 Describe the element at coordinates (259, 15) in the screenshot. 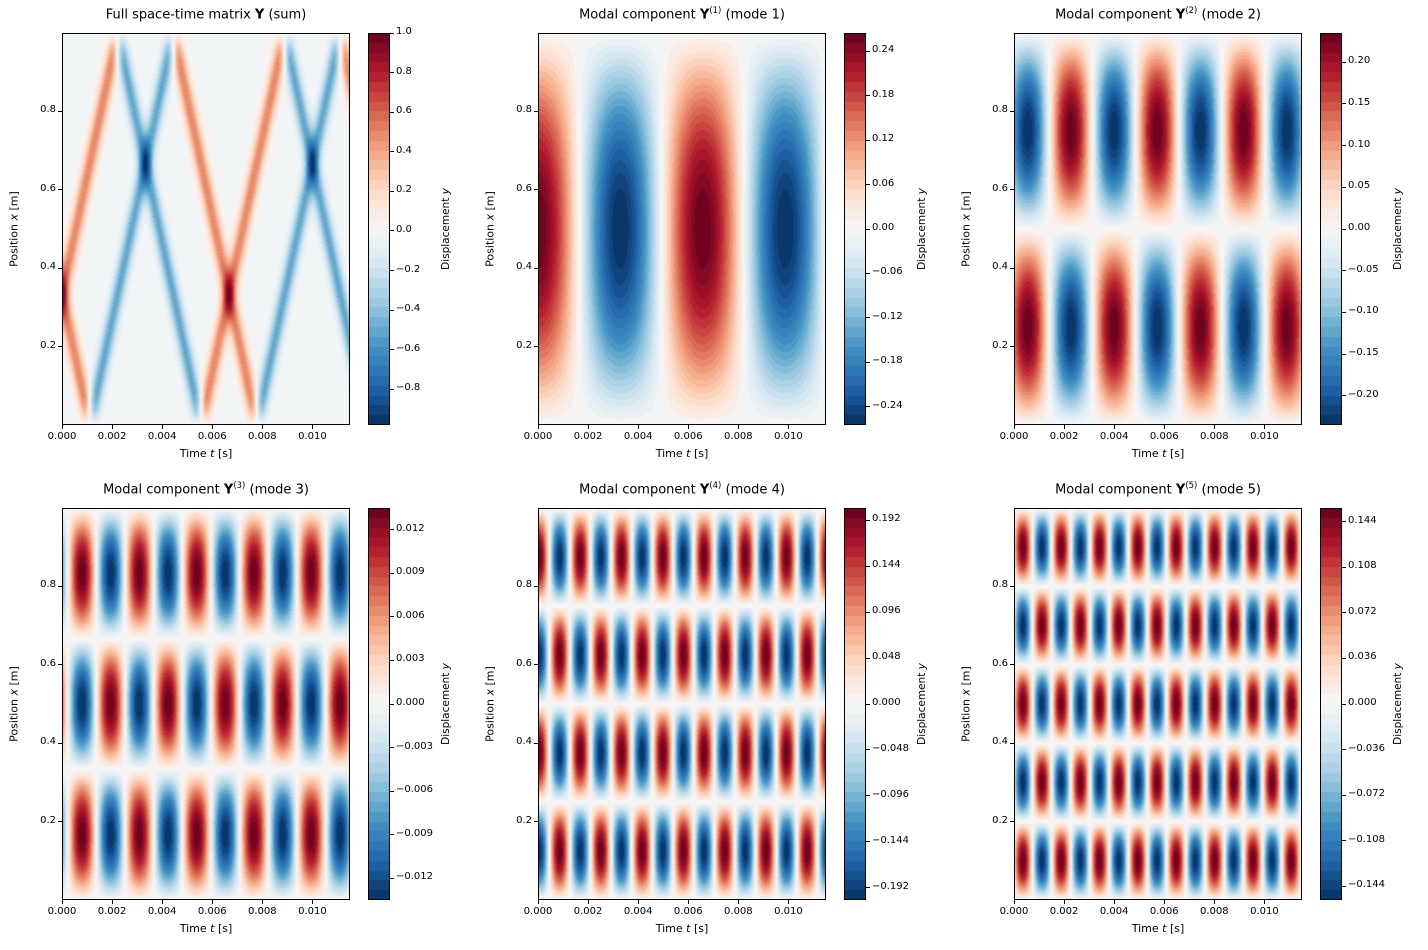

I see `title-bold-Y: Y` at that location.